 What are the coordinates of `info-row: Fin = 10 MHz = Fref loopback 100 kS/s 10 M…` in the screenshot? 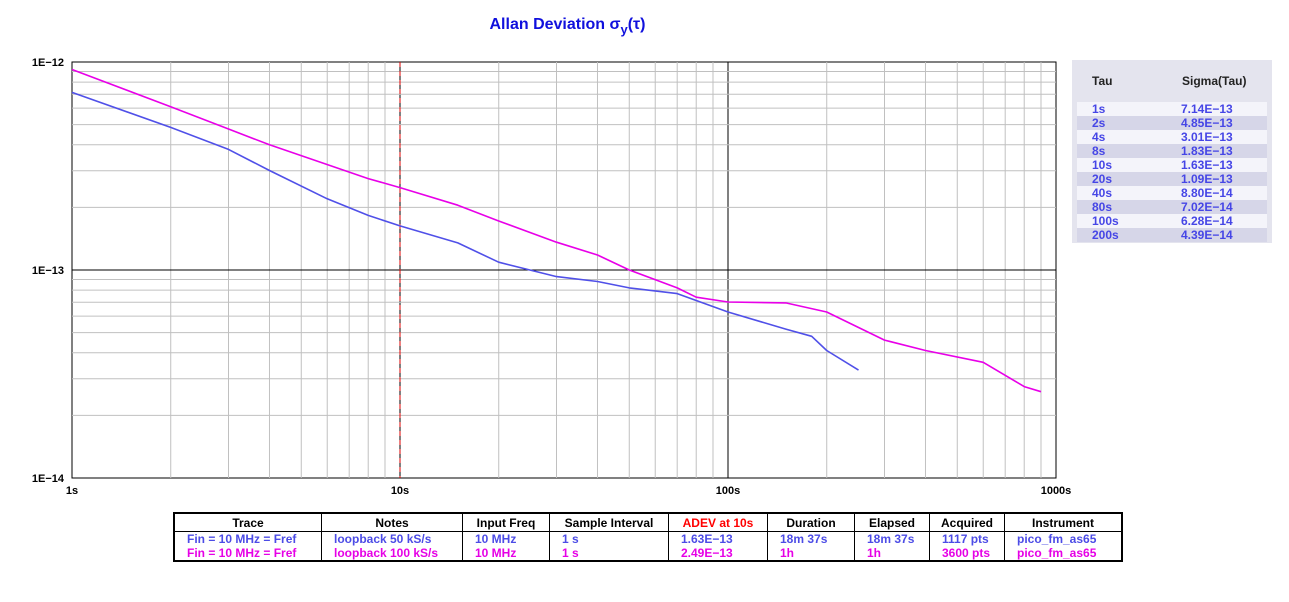 It's located at (648, 554).